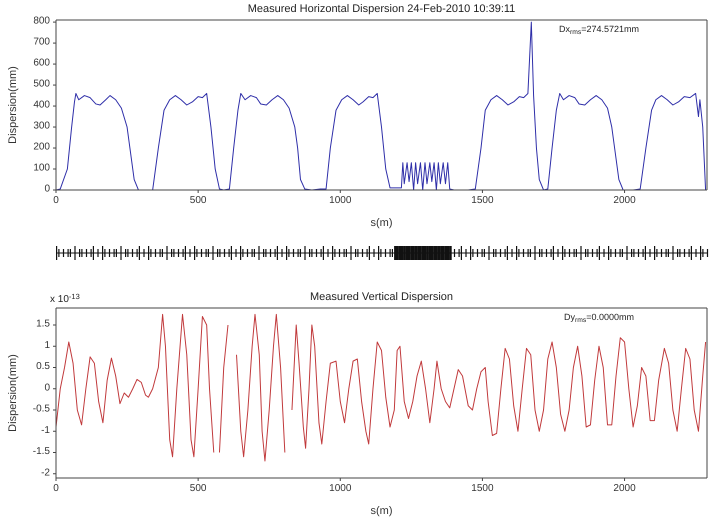 Image resolution: width=709 pixels, height=521 pixels. I want to click on chart-title: Measured Vertical Dispersion, so click(382, 297).